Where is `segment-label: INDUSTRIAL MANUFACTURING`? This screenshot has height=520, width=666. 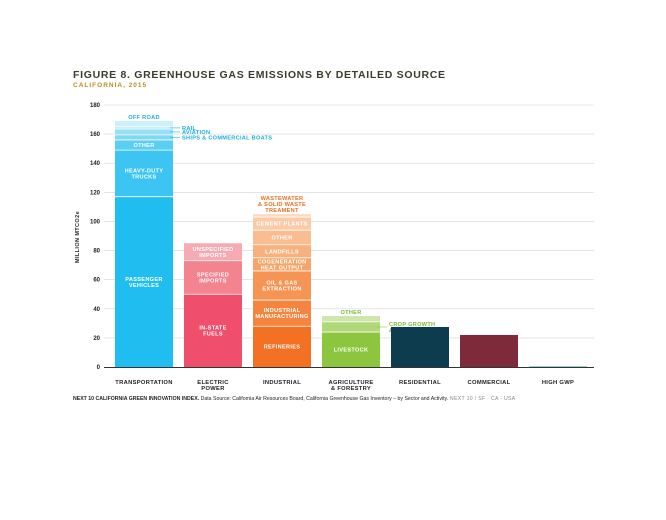
segment-label: INDUSTRIAL MANUFACTURING is located at coordinates (281, 314).